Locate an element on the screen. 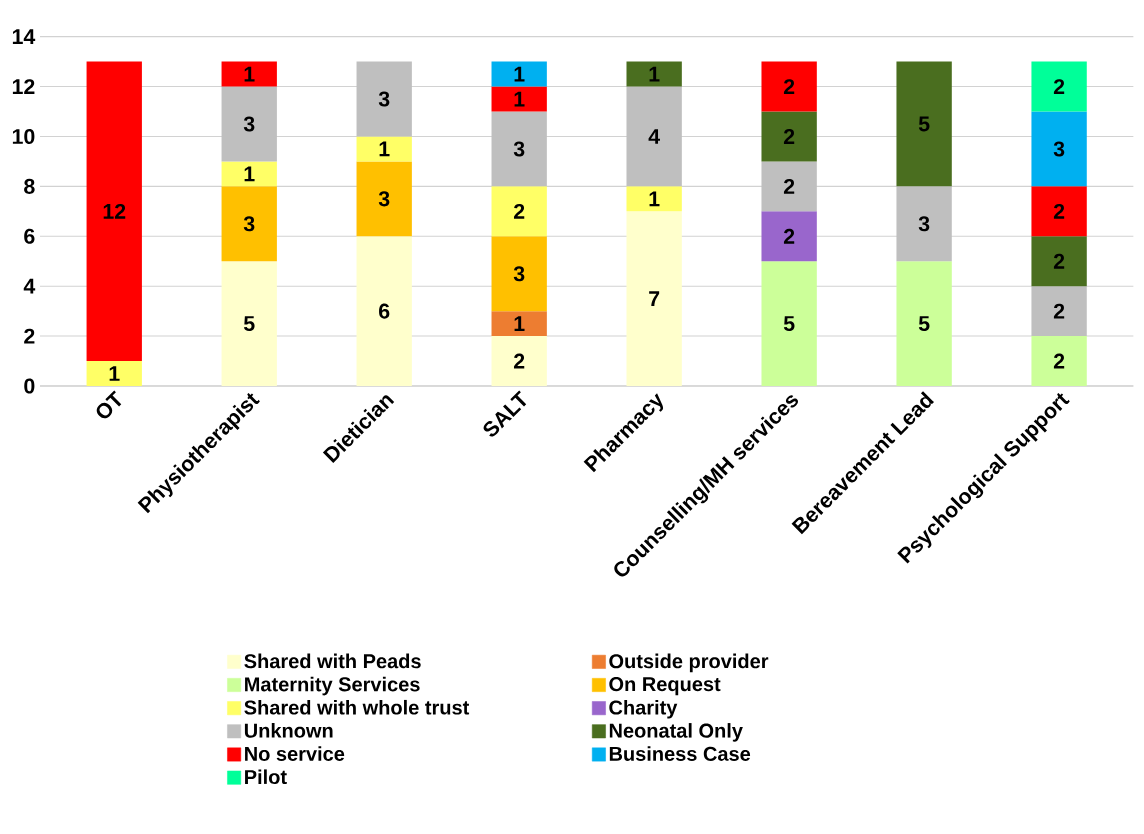 The width and height of the screenshot is (1144, 834). data-label: 7 is located at coordinates (654, 298).